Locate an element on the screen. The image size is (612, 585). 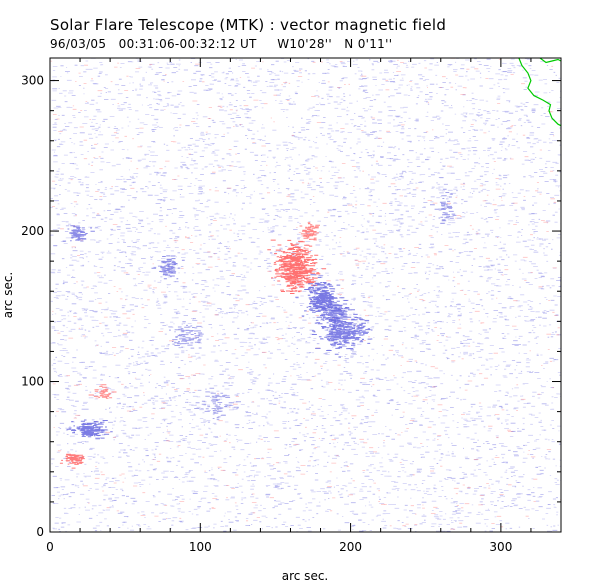
x-tick-label: 0 is located at coordinates (50, 547).